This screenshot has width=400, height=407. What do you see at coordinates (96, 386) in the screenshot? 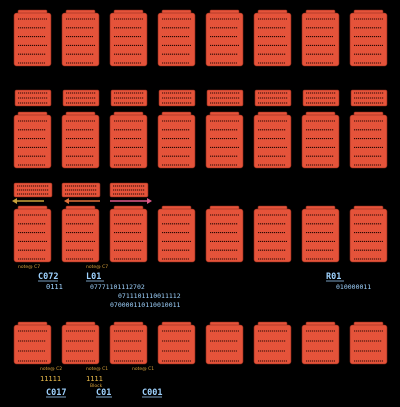
I see `tag-block: Block` at bounding box center [96, 386].